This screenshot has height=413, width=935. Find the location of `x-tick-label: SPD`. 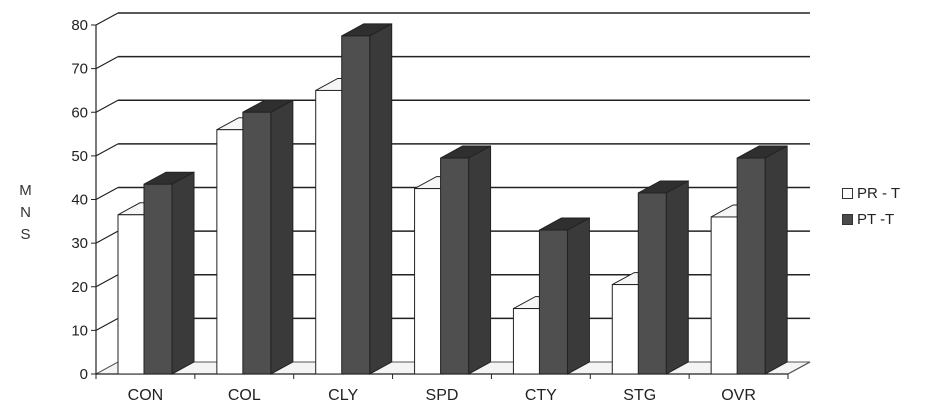

x-tick-label: SPD is located at coordinates (442, 395).